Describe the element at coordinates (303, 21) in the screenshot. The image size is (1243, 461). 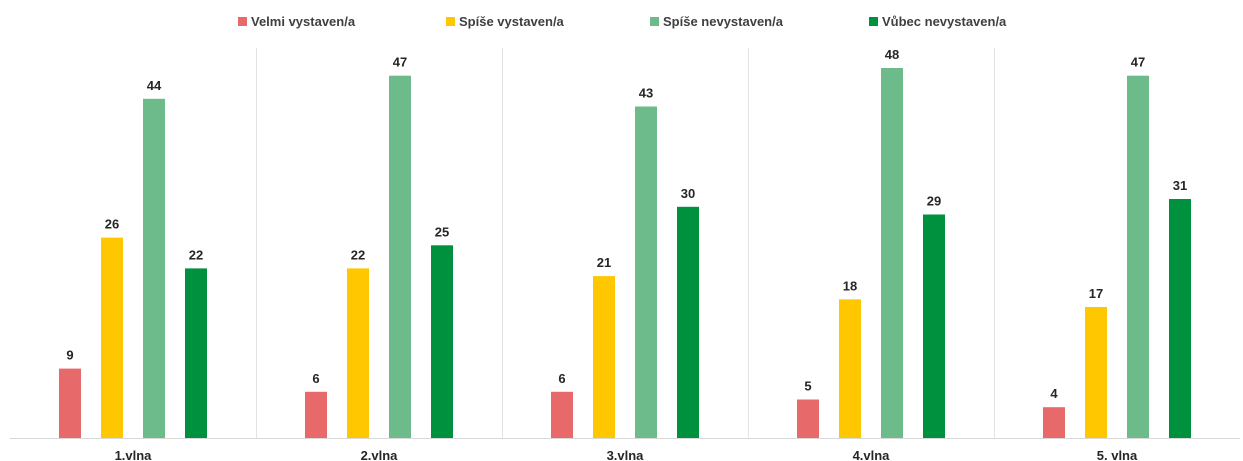
I see `legend-label: Velmi vystaven/a` at that location.